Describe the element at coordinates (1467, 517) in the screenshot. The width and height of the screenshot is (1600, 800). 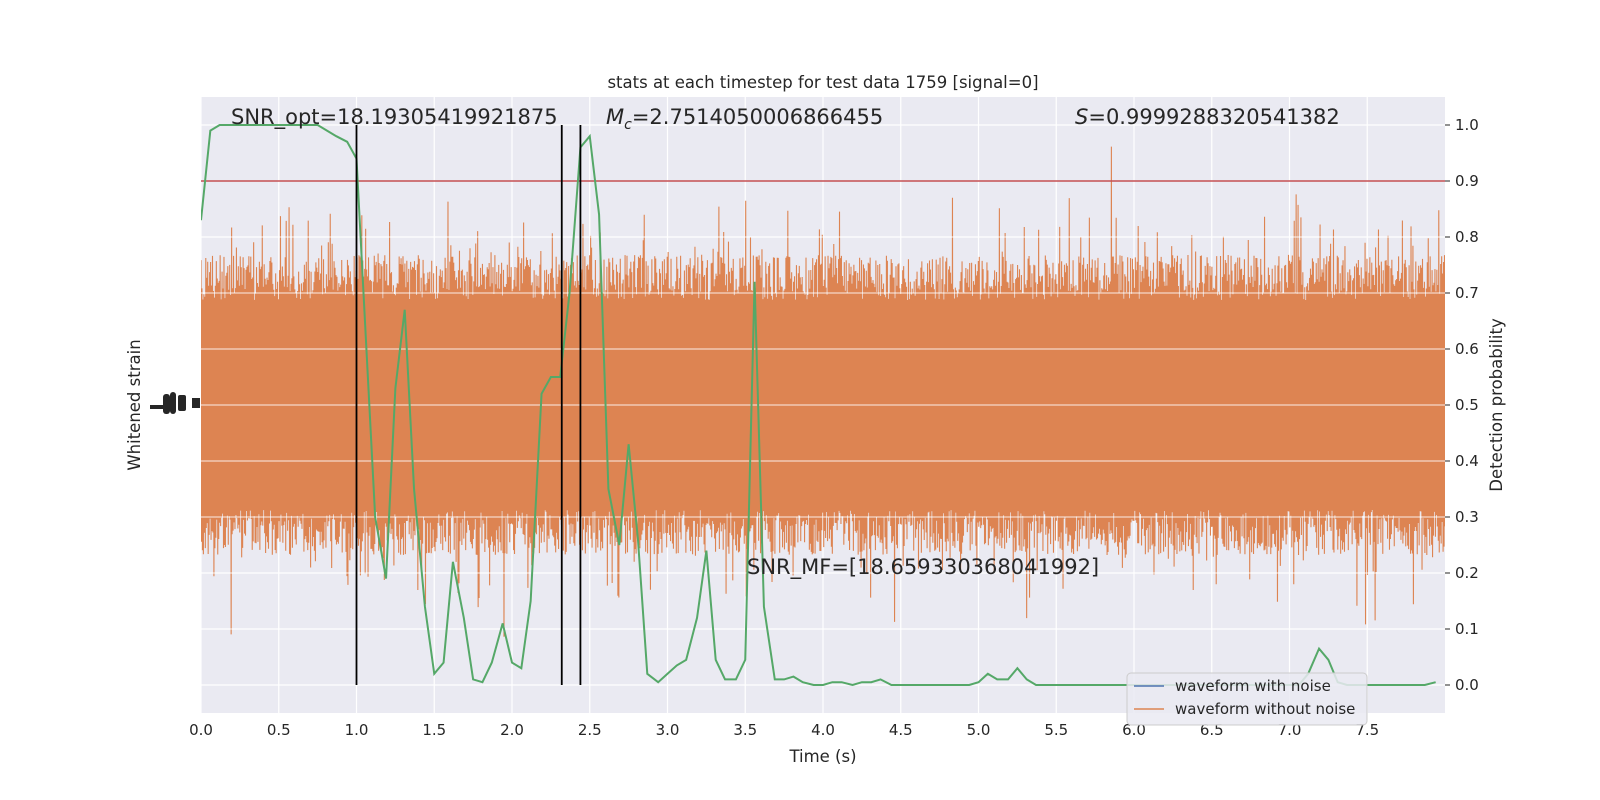
I see `y-tick-label-right: 0.3` at that location.